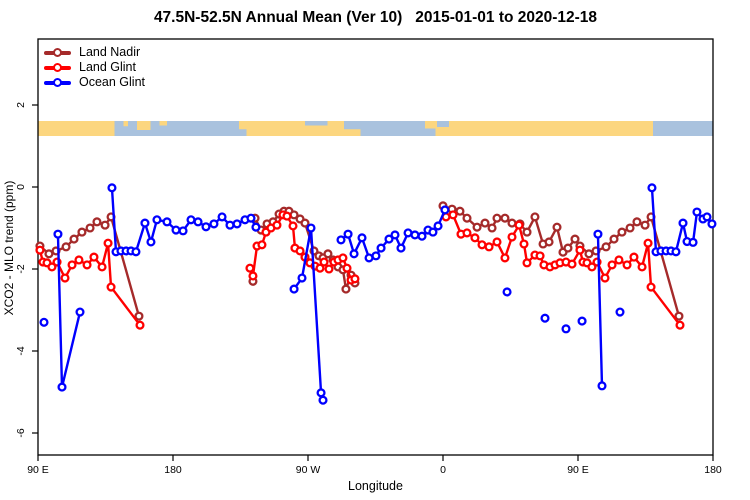 This screenshot has width=750, height=500. Describe the element at coordinates (578, 470) in the screenshot. I see `x-tick-label: 90 E` at that location.